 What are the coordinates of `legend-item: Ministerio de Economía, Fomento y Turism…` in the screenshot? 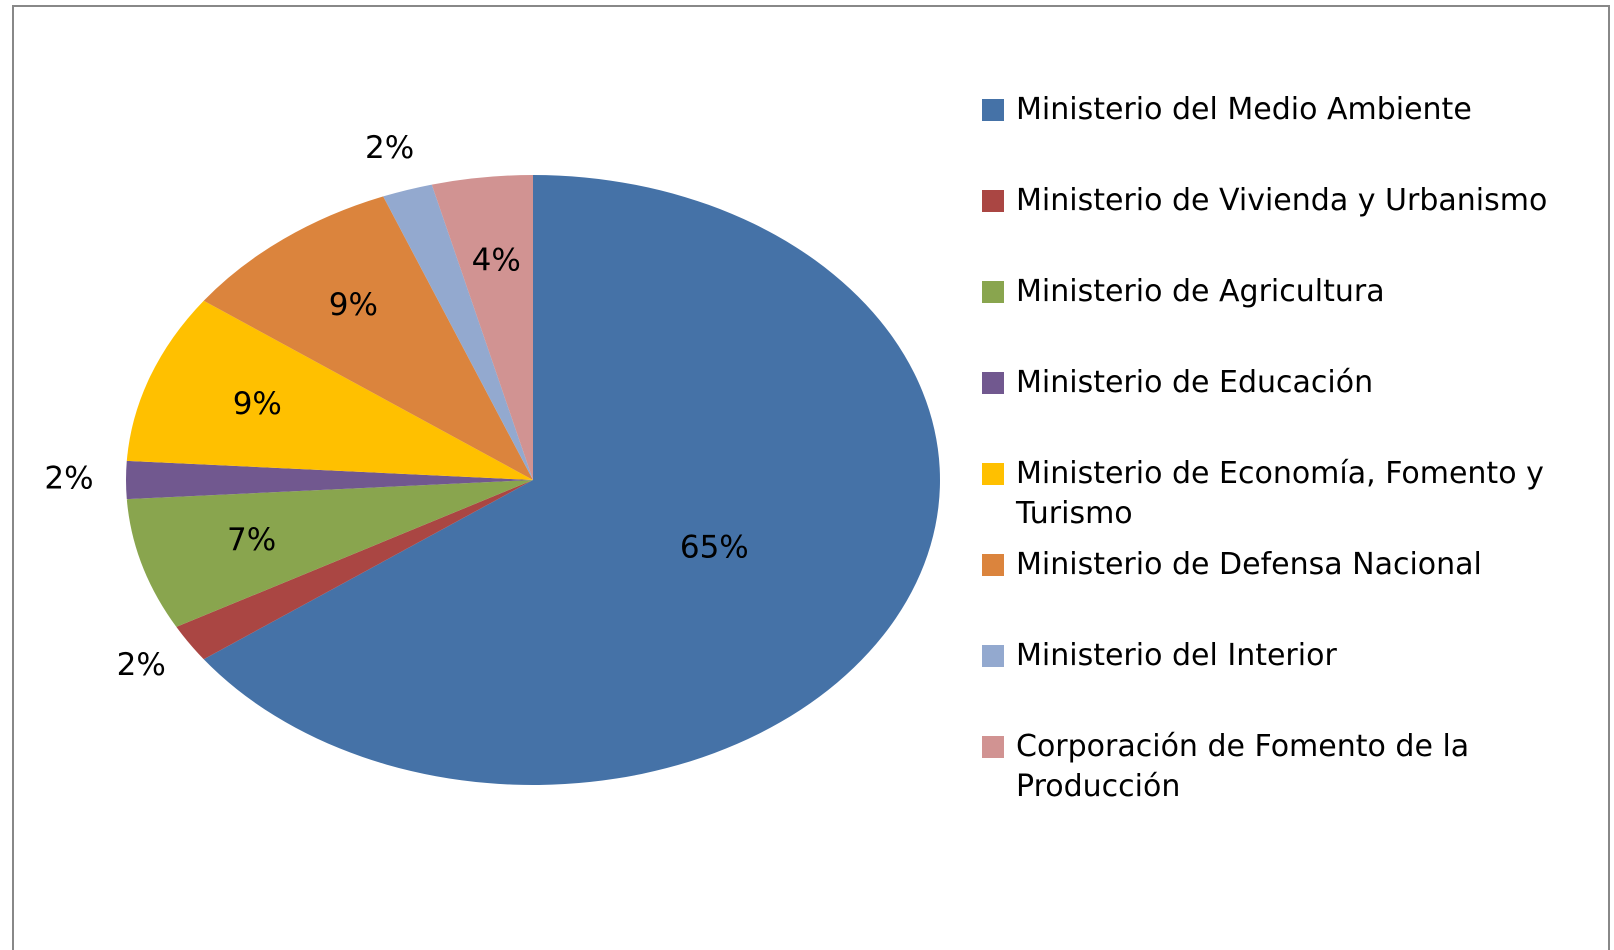 It's located at (1282, 499).